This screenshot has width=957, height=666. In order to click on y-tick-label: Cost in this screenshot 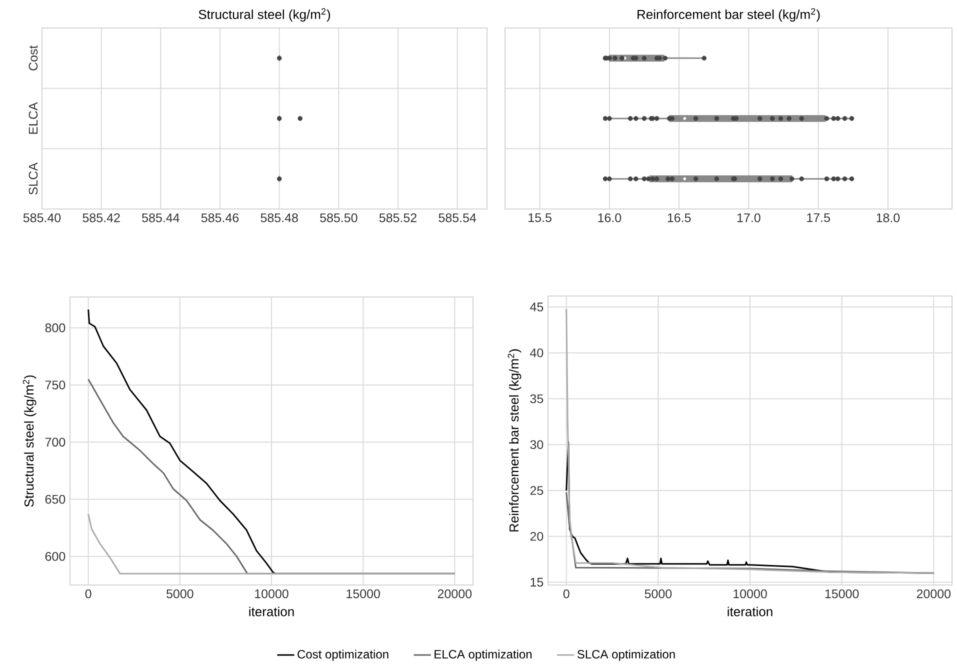, I will do `click(33, 57)`.